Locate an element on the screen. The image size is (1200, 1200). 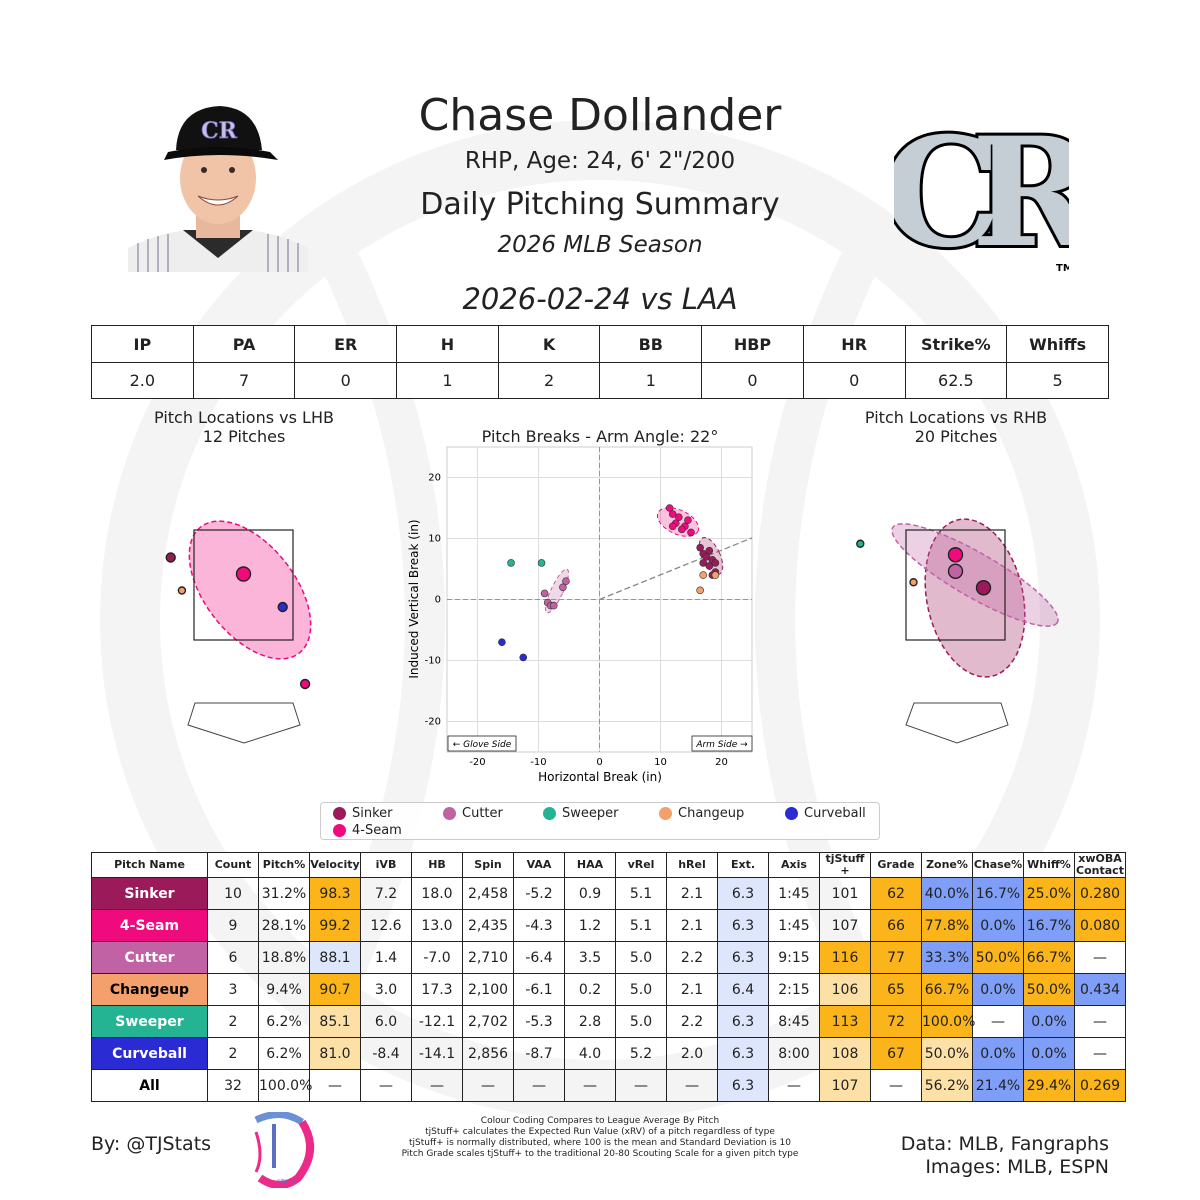
pitch-metric-cell: 62 is located at coordinates (896, 893).